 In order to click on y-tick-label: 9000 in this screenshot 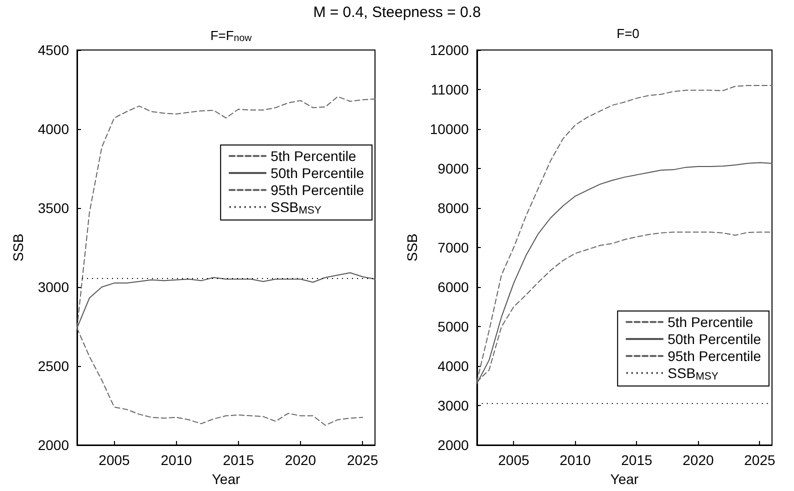, I will do `click(454, 168)`.